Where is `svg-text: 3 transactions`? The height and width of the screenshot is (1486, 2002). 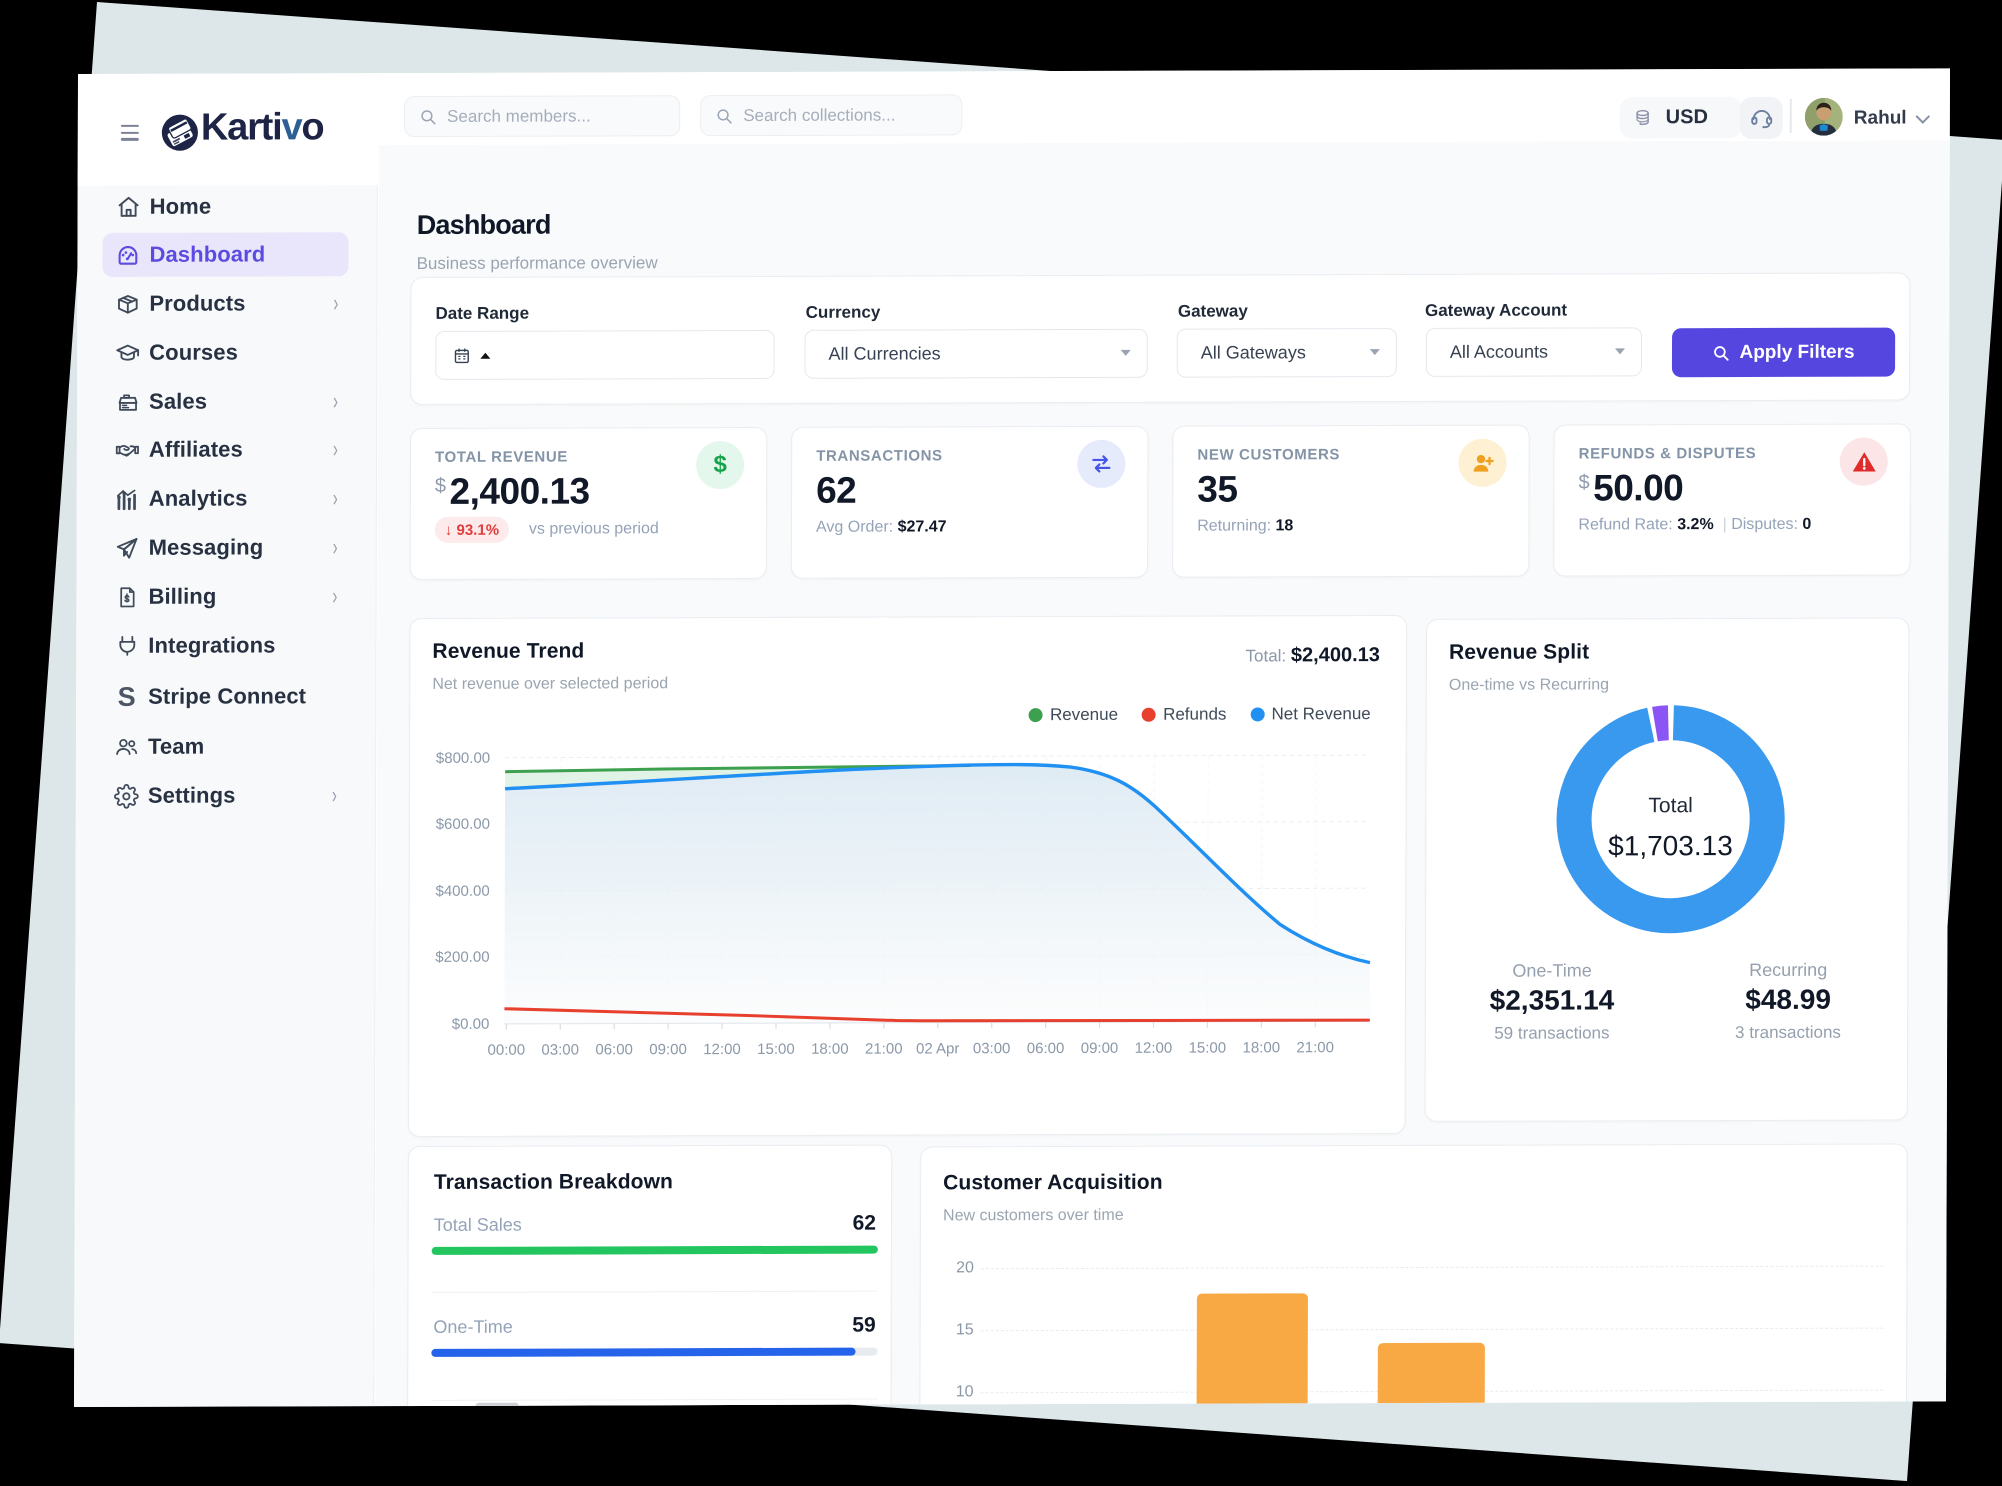
svg-text: 3 transactions is located at coordinates (1788, 1032).